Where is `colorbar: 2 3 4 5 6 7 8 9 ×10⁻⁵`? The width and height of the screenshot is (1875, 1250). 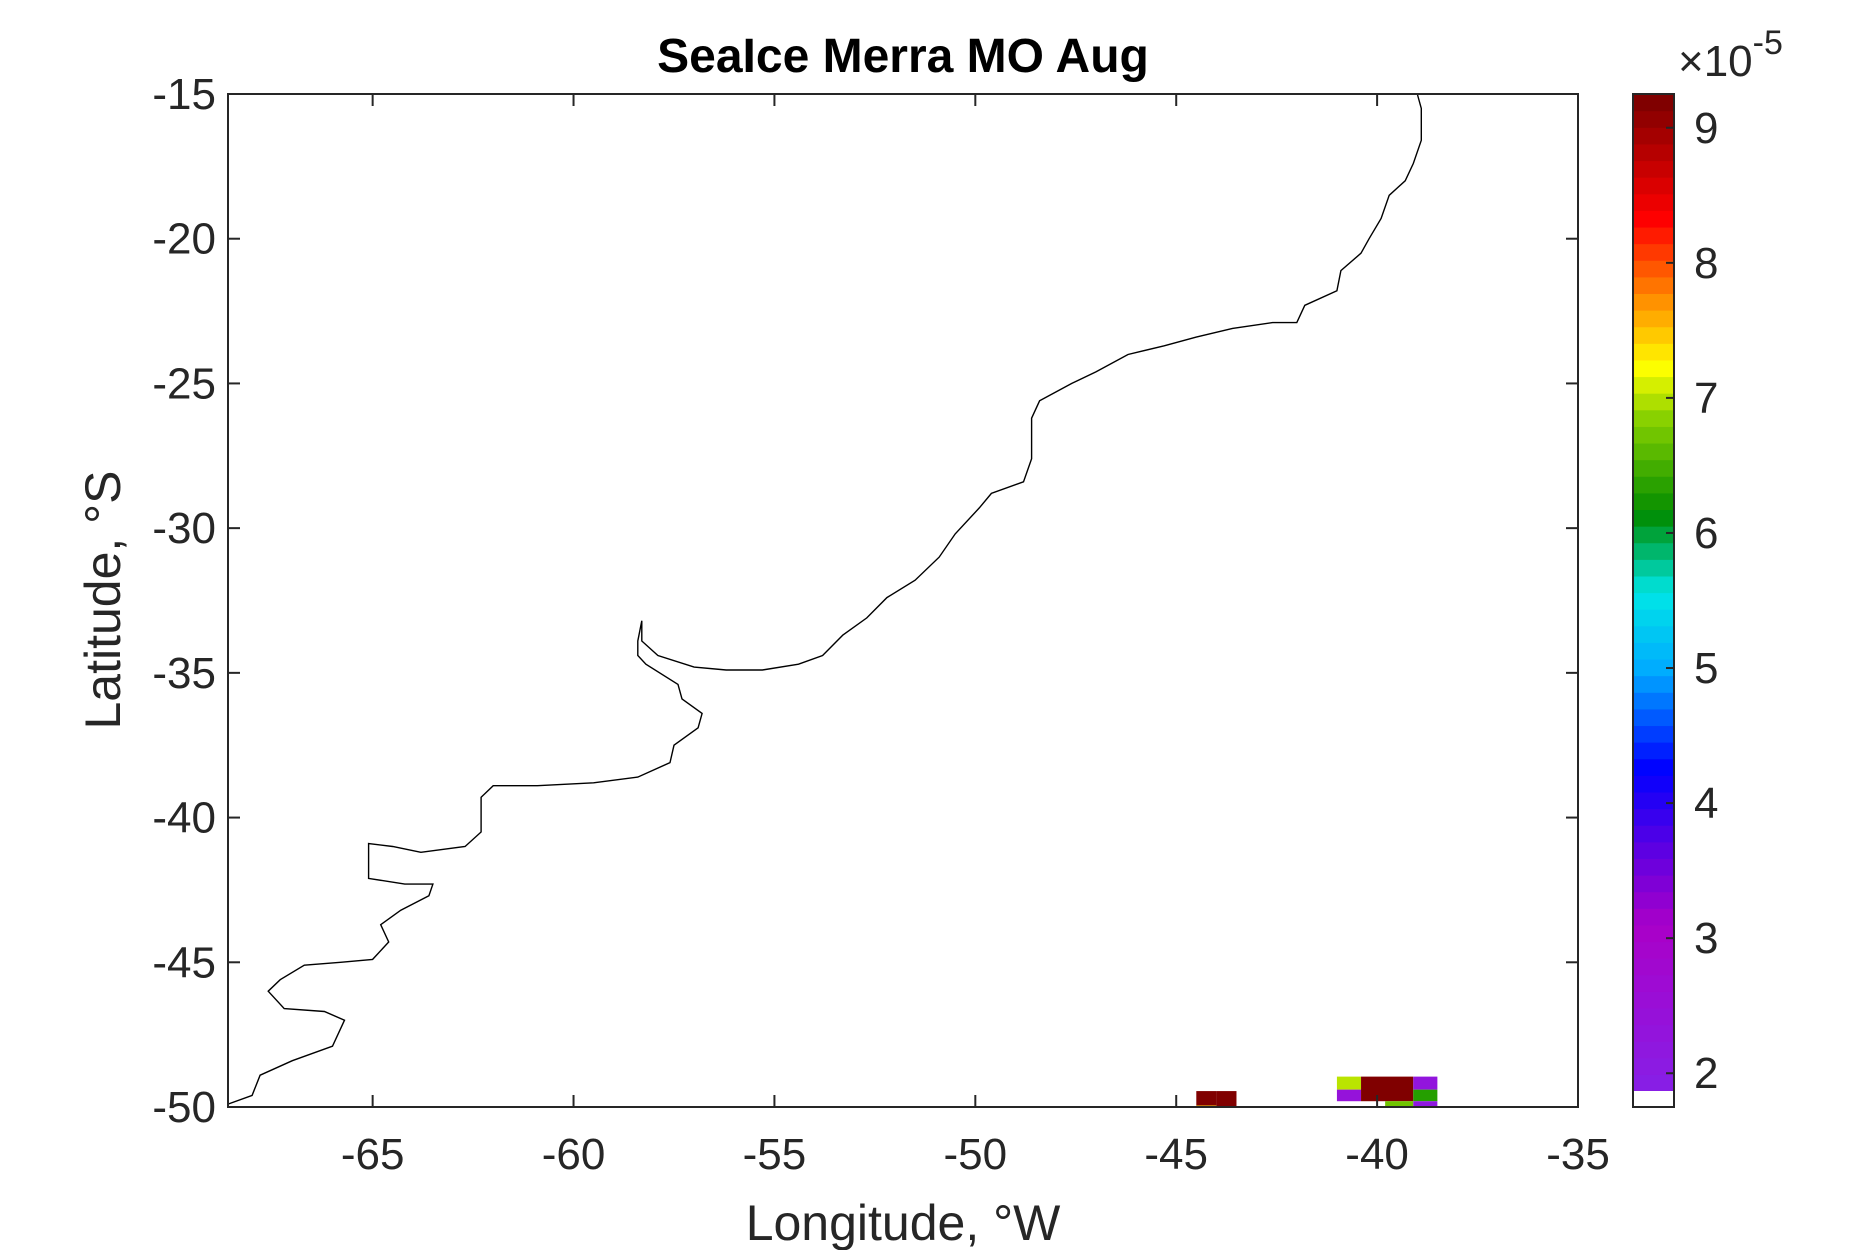 colorbar: 2 3 4 5 6 7 8 9 ×10⁻⁵ is located at coordinates (1707, 566).